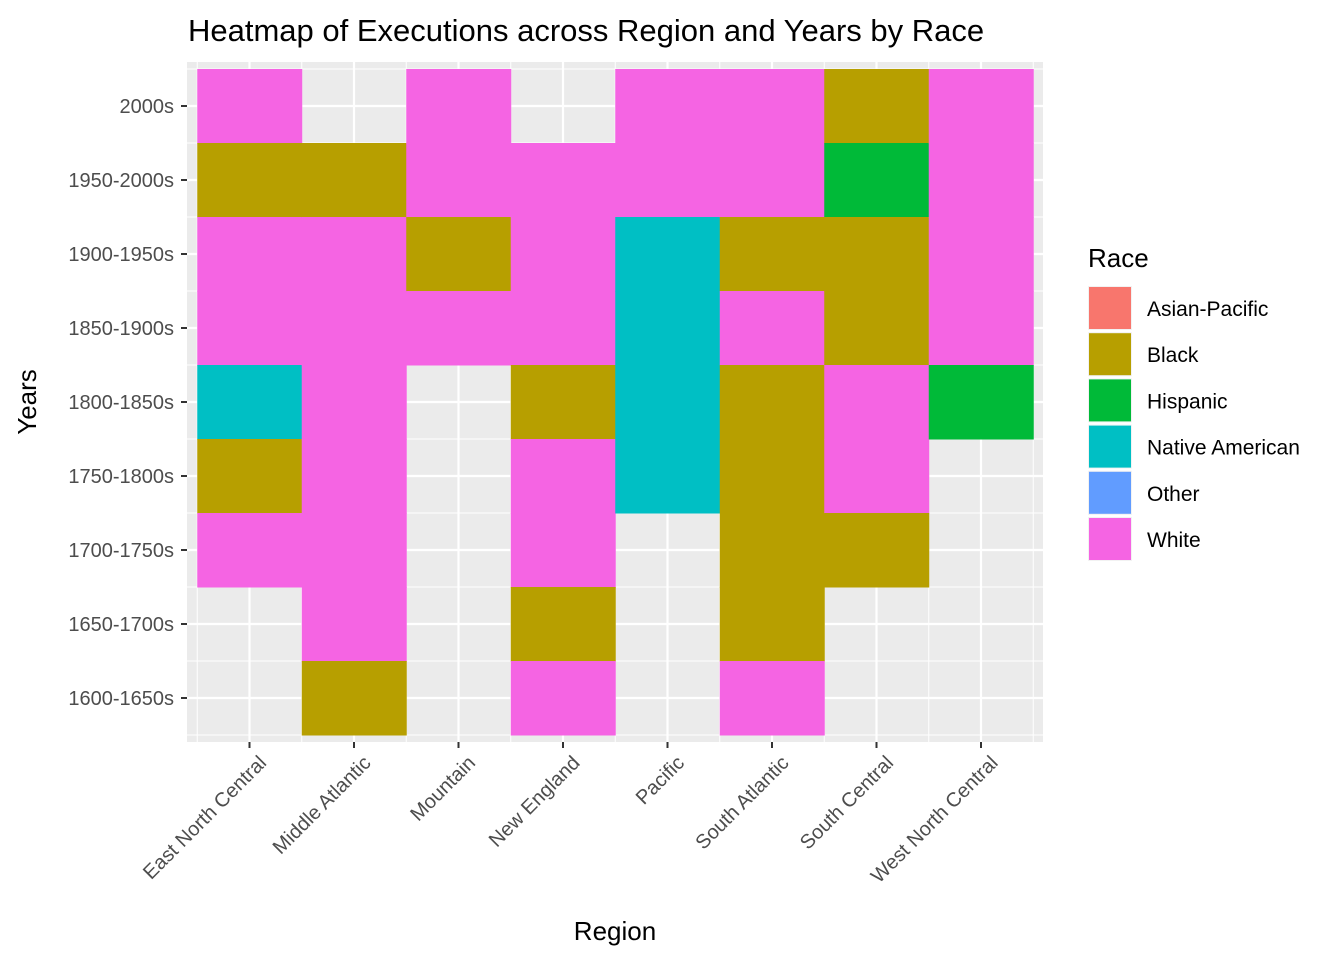  Describe the element at coordinates (535, 802) in the screenshot. I see `x-tick-label: New England` at that location.